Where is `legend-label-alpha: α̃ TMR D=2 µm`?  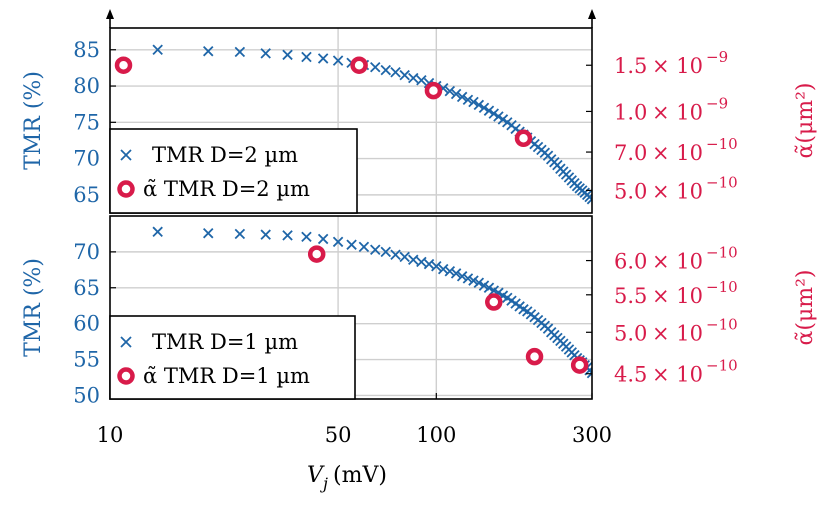
legend-label-alpha: α̃ TMR D=2 µm is located at coordinates (226, 189).